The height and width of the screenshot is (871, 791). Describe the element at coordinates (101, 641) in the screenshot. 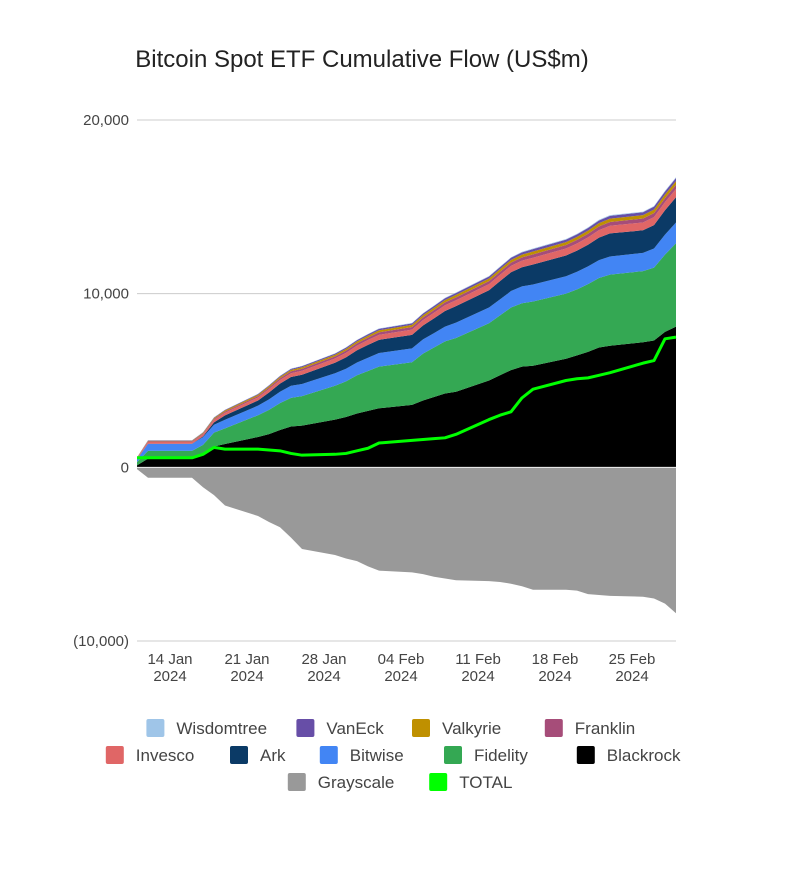

I see `y-tick-label: (10,000)` at that location.